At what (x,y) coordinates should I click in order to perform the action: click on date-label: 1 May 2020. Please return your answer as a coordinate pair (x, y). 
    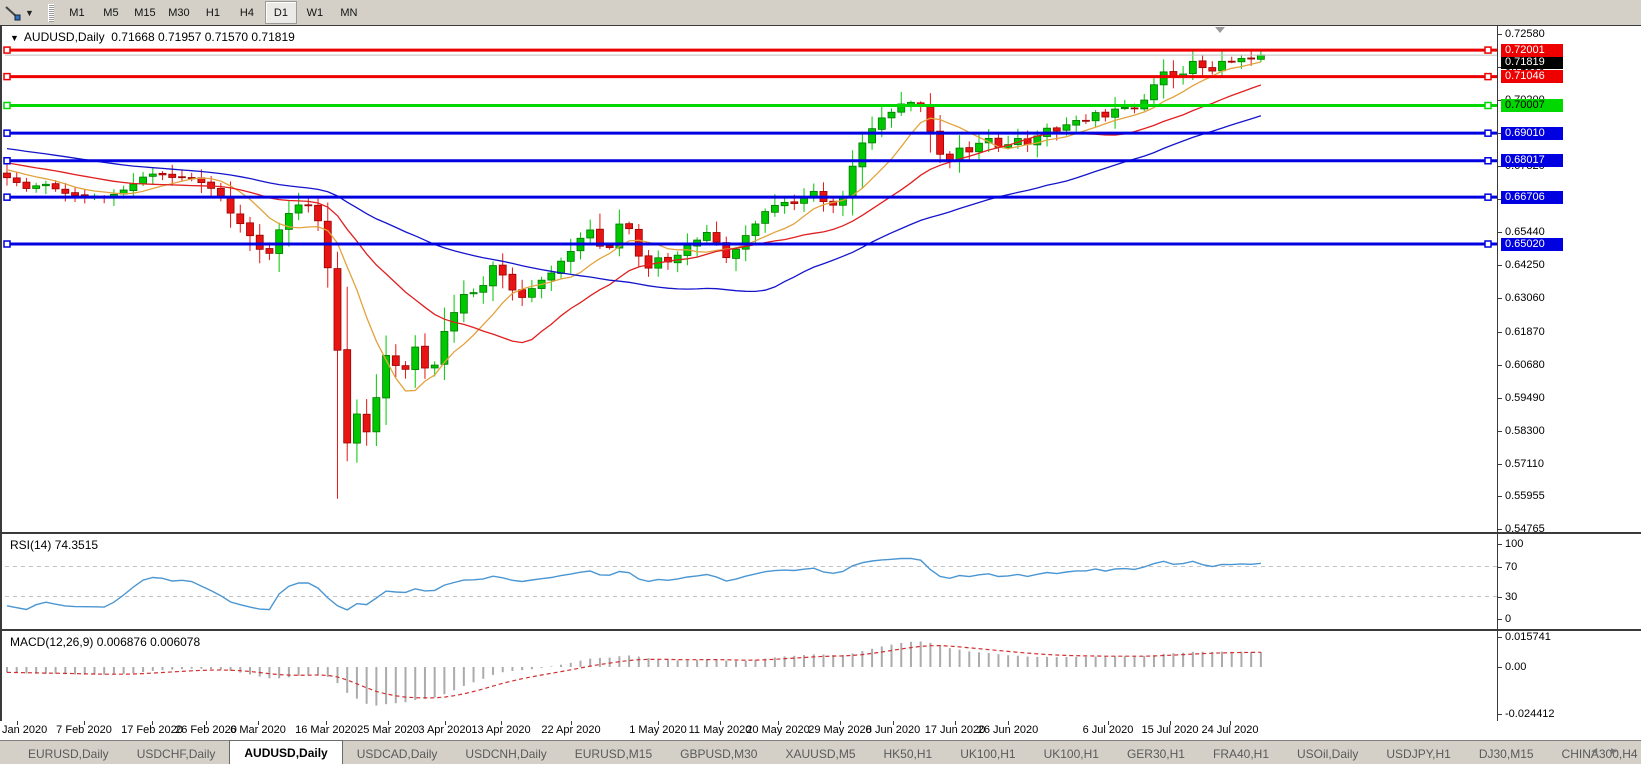
    Looking at the image, I should click on (658, 730).